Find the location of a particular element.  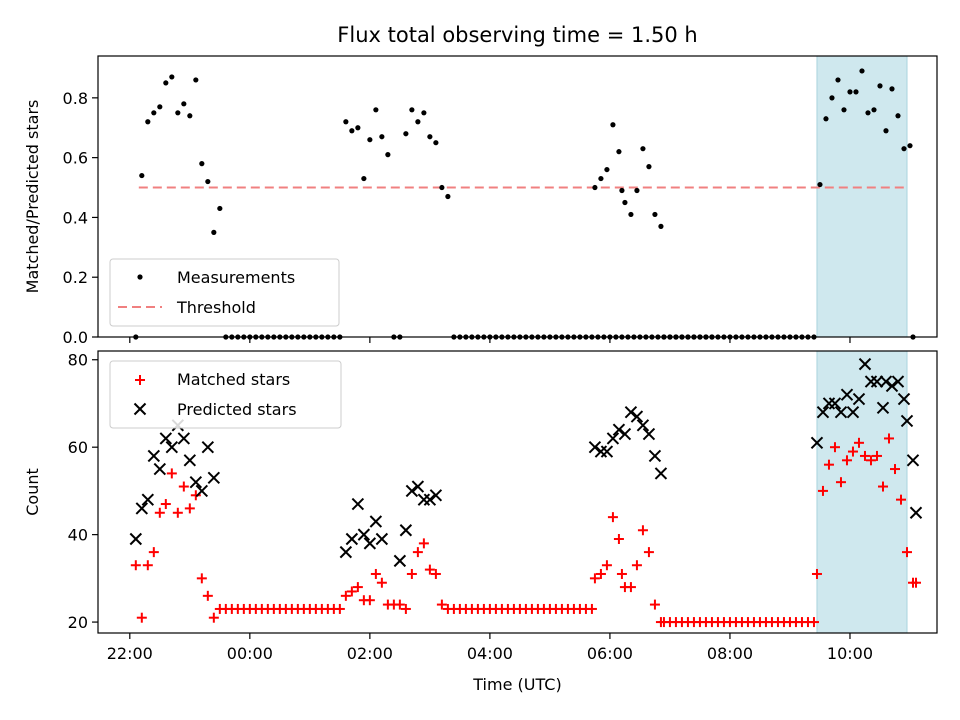

legend-marker-measurements is located at coordinates (140, 277).